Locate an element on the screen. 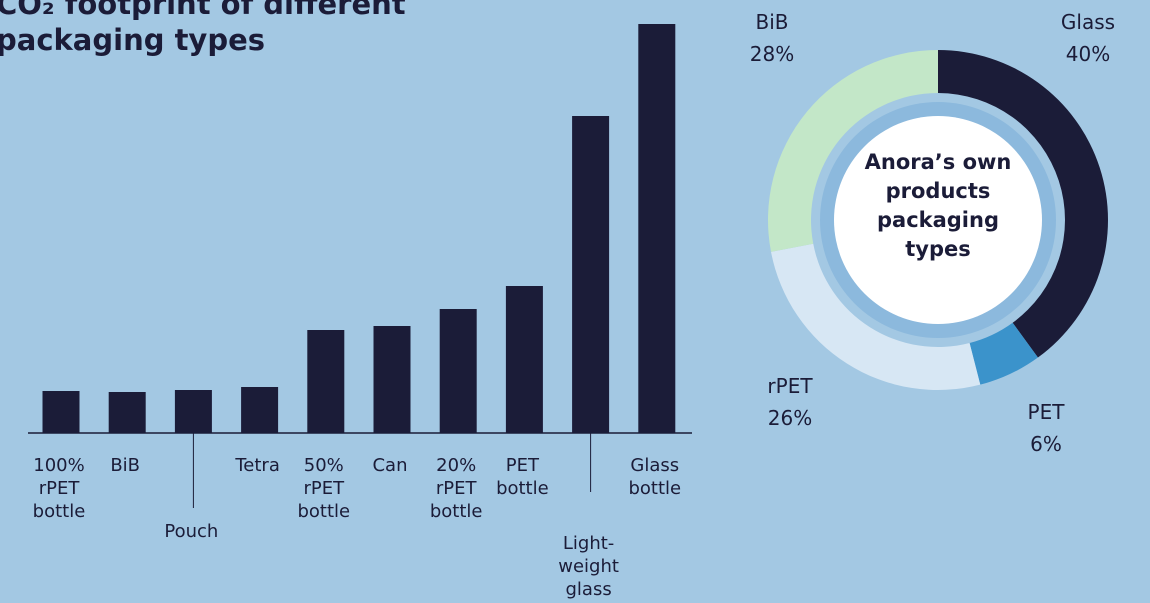 The width and height of the screenshot is (1150, 603). segment-name: PET is located at coordinates (1046, 412).